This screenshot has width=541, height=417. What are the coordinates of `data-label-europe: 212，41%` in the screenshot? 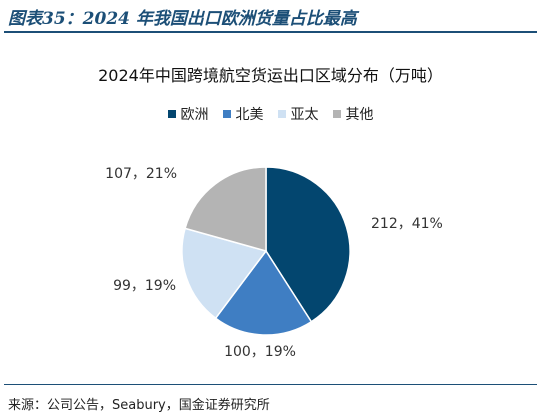 It's located at (407, 224).